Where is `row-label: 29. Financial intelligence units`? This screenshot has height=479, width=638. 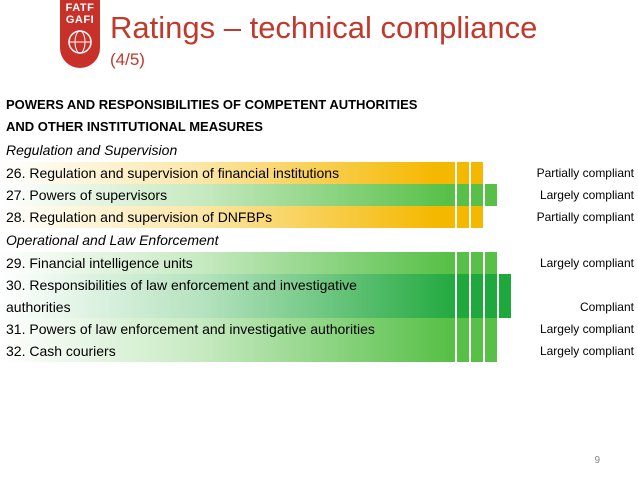 row-label: 29. Financial intelligence units is located at coordinates (99, 263).